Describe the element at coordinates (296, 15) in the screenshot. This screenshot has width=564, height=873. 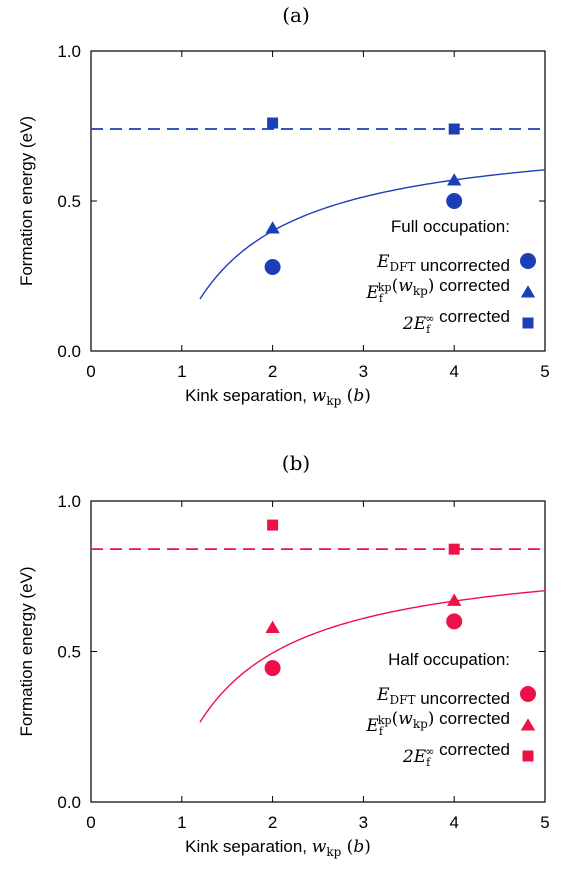
I see `panel-label: (a)` at that location.